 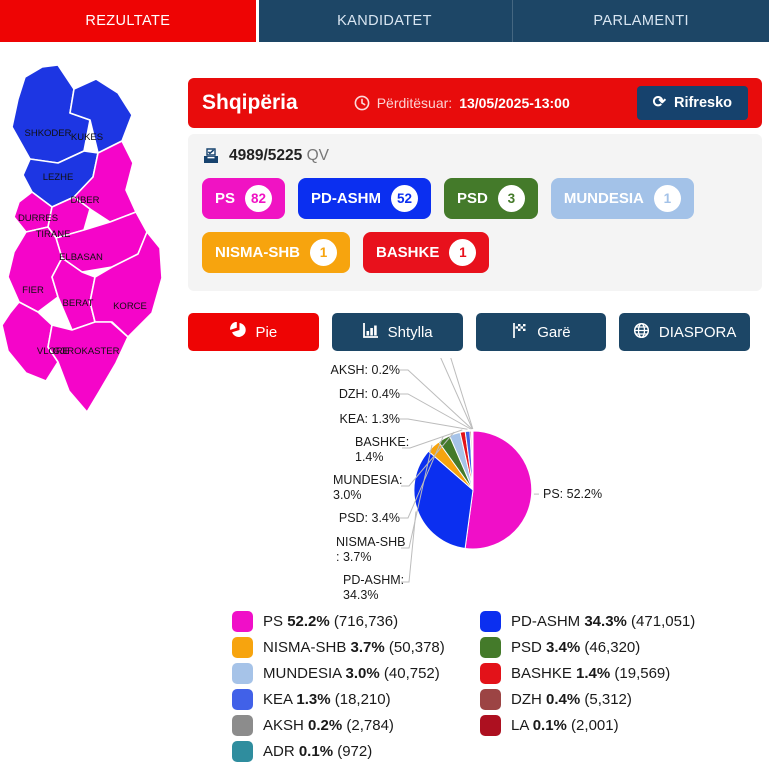 What do you see at coordinates (603, 198) in the screenshot?
I see `party-badge-label: MUNDESIA` at bounding box center [603, 198].